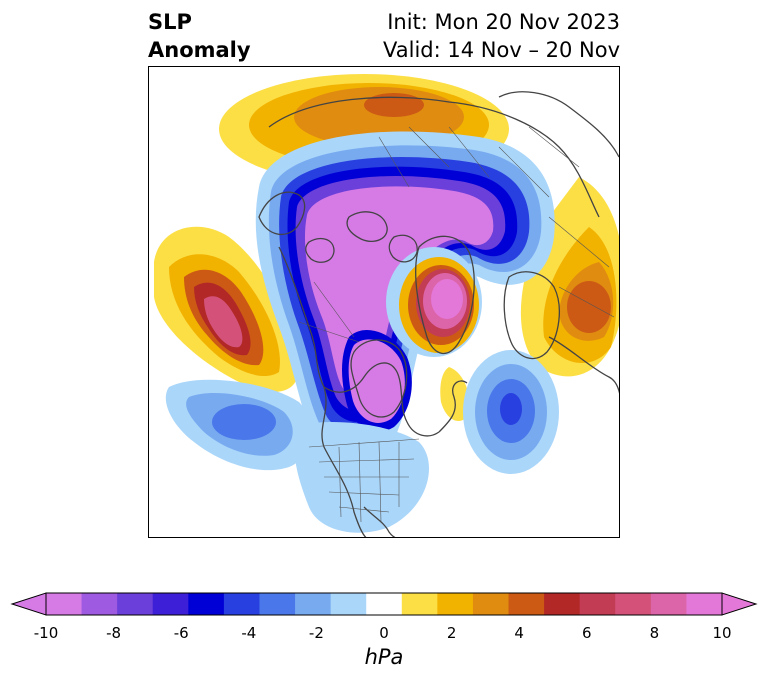  What do you see at coordinates (114, 633) in the screenshot?
I see `colorbar-tick-label: -8` at bounding box center [114, 633].